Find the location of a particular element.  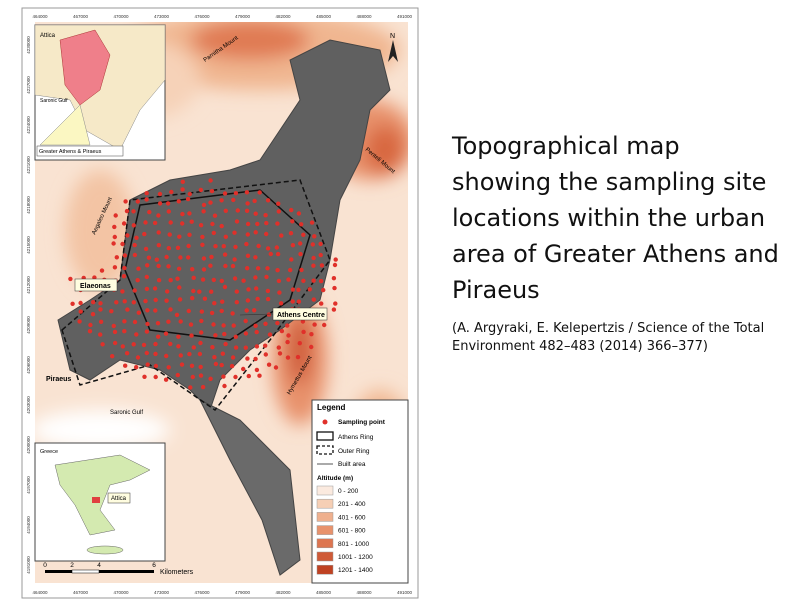

inset-label: Saronic Gulf is located at coordinates (54, 101).